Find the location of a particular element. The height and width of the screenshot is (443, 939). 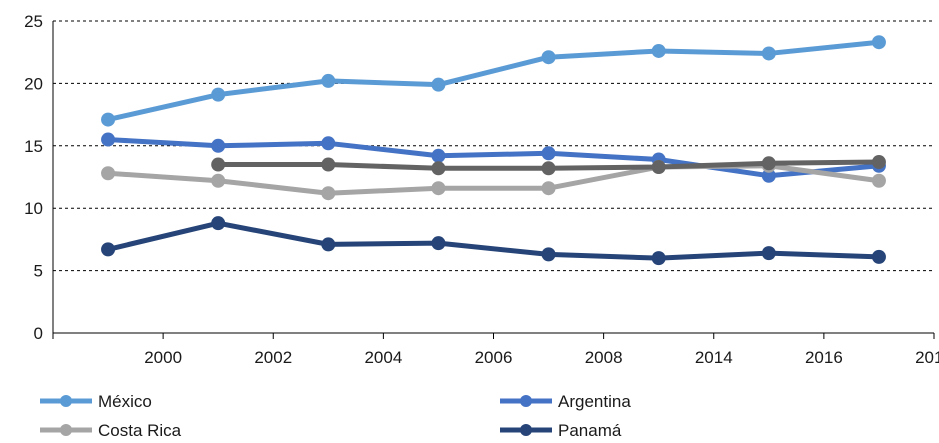

x-tick-label: 2002 is located at coordinates (273, 357).